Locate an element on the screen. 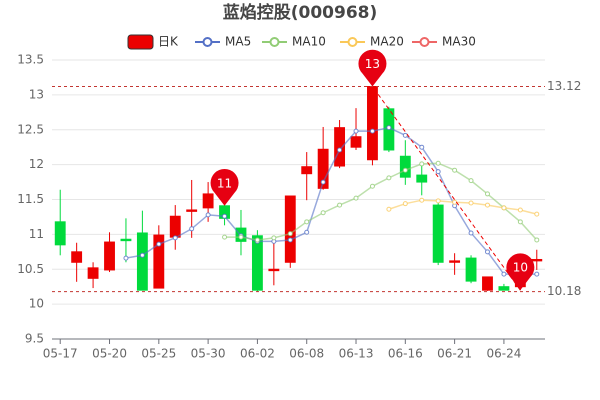 This screenshot has height=400, width=600. connector is located at coordinates (446, 188).